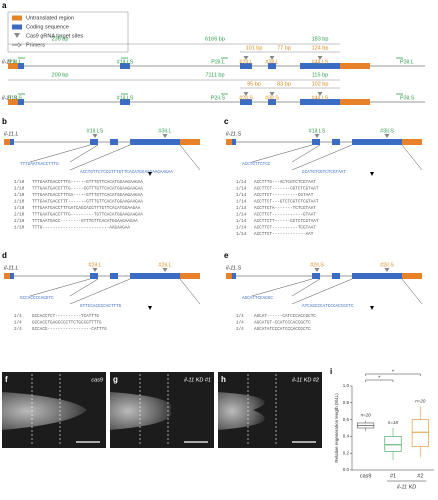 The width and height of the screenshot is (438, 500). What do you see at coordinates (282, 329) in the screenshot?
I see `allele-seq: AGCATATCCCATCCCACCGCTC` at bounding box center [282, 329].